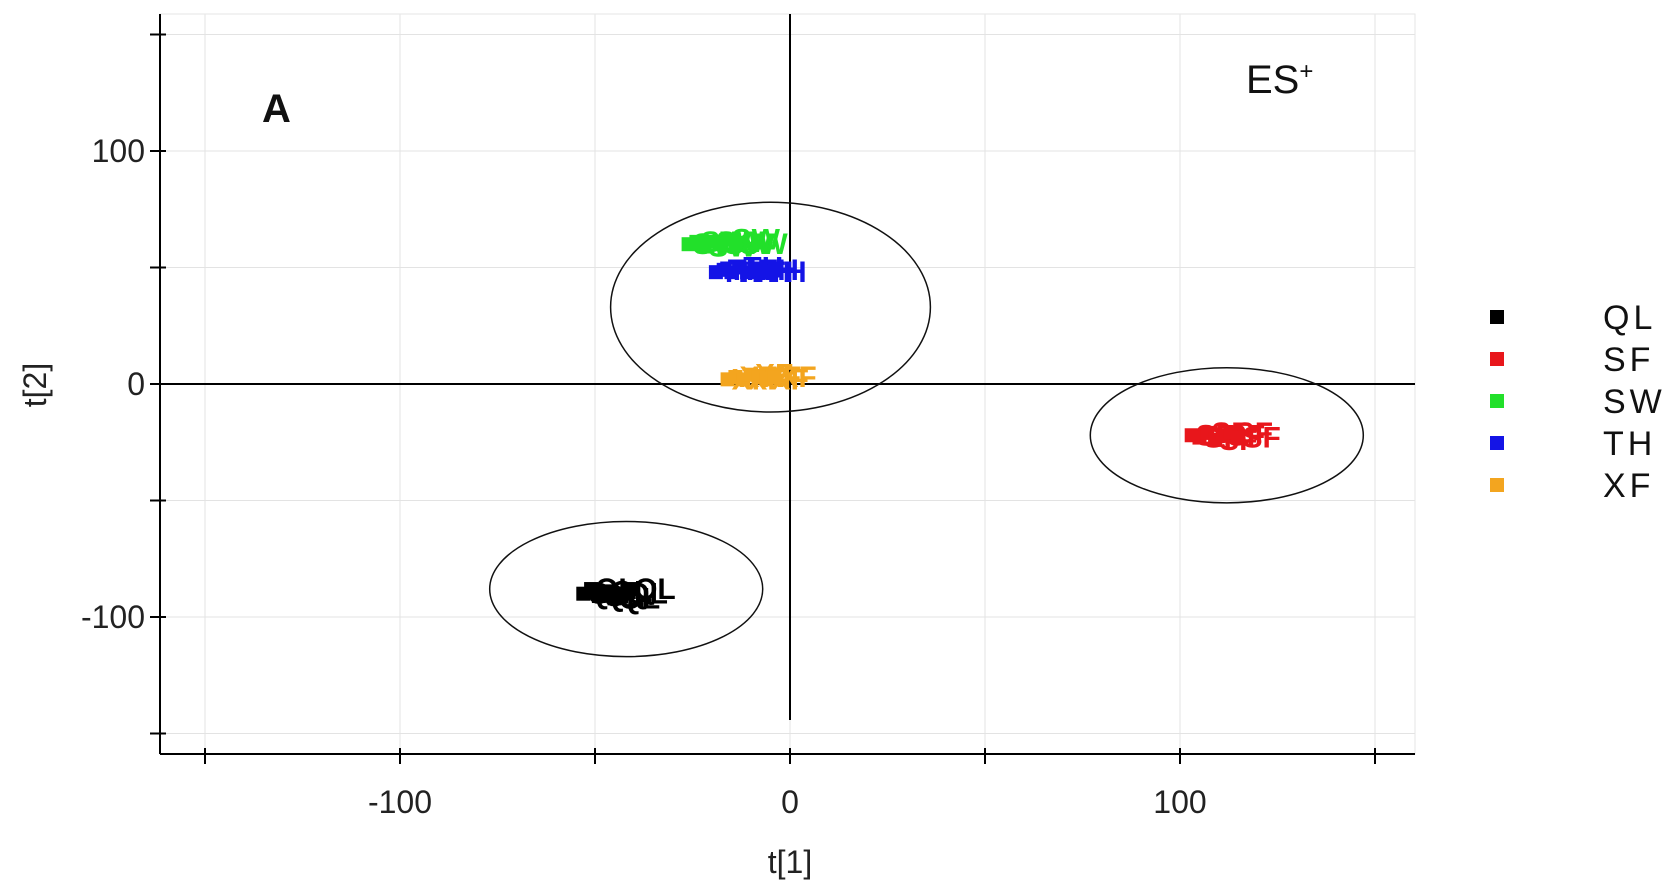  Describe the element at coordinates (790, 802) in the screenshot. I see `x-tick-label: 0` at that location.